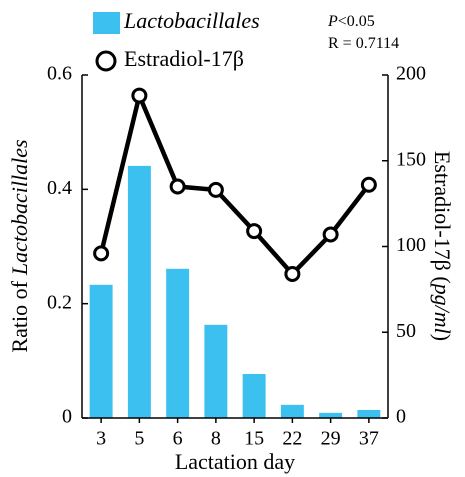  What do you see at coordinates (67, 417) in the screenshot?
I see `y-tick-label: 0` at bounding box center [67, 417].